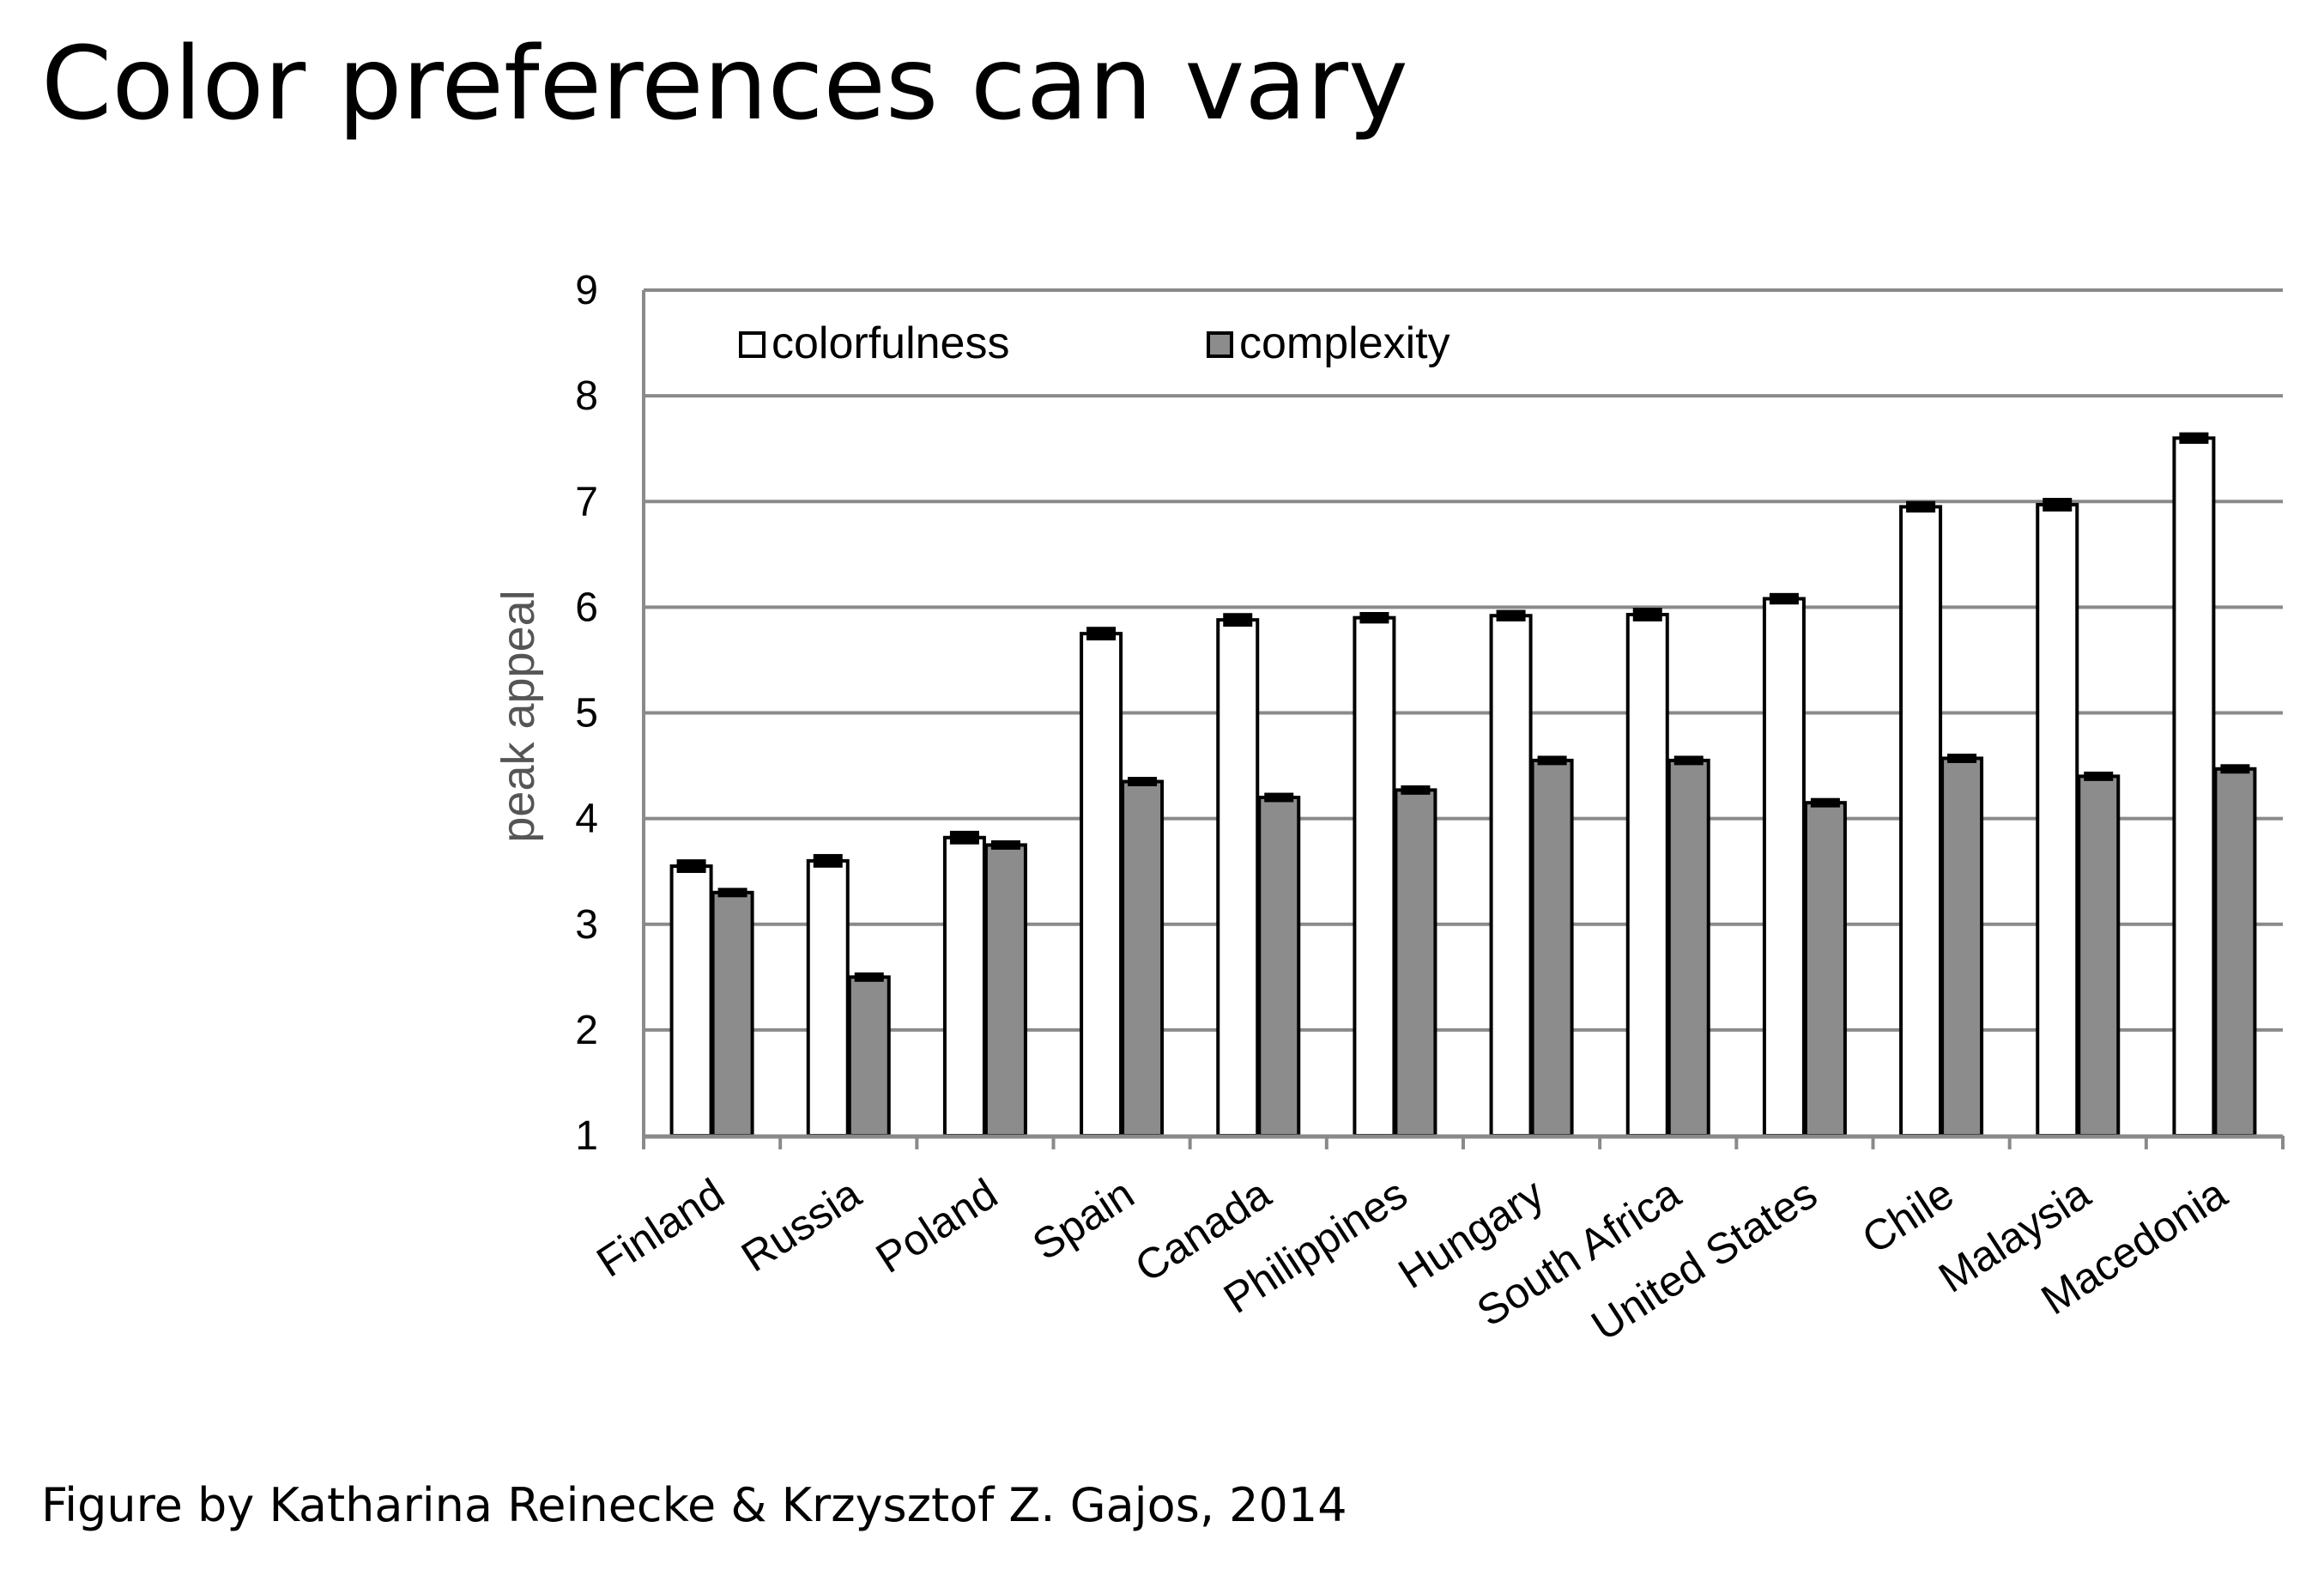 The image size is (2324, 1588). Describe the element at coordinates (586, 501) in the screenshot. I see `y-tick-label: 7` at that location.